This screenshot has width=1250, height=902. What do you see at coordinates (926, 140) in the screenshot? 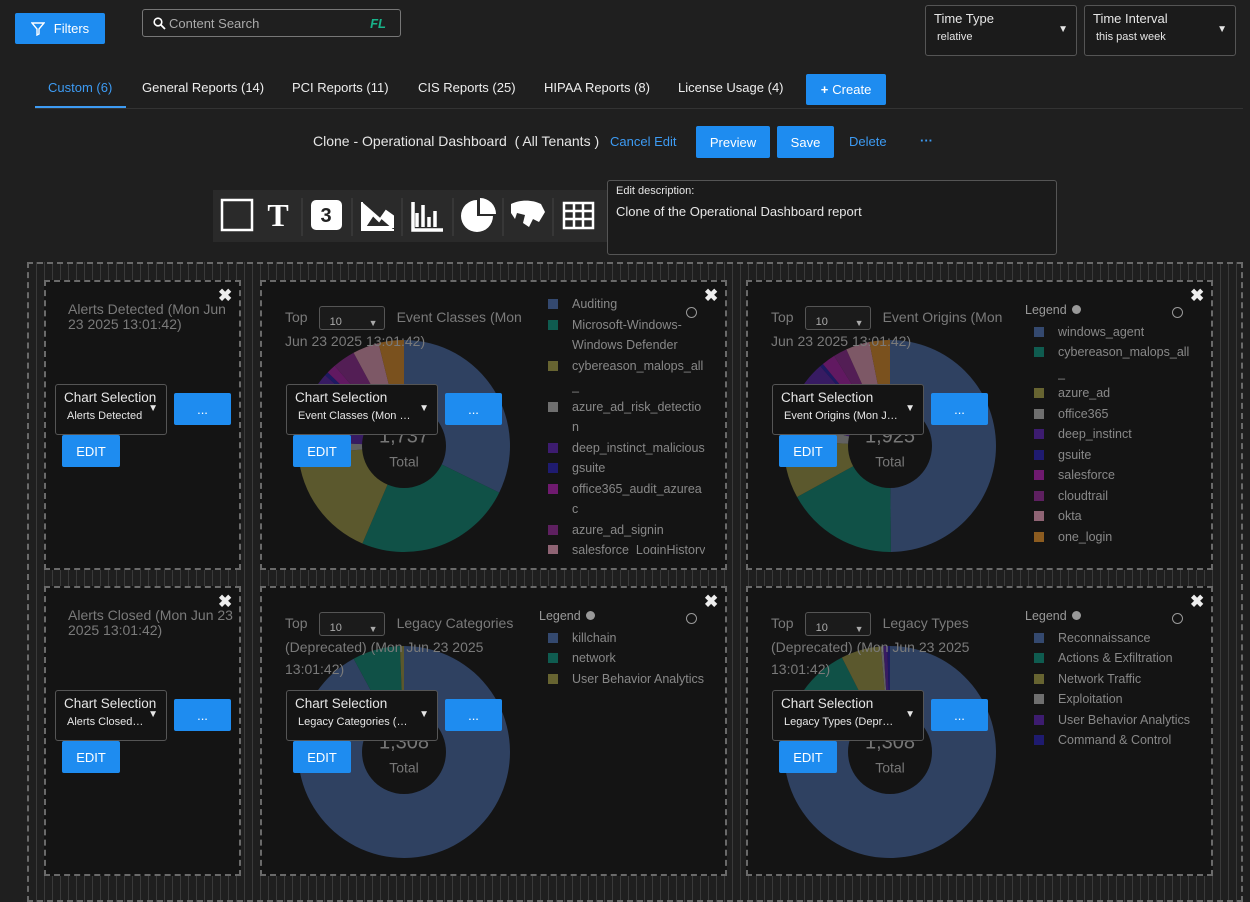
I see `more-link: ···` at bounding box center [926, 140].